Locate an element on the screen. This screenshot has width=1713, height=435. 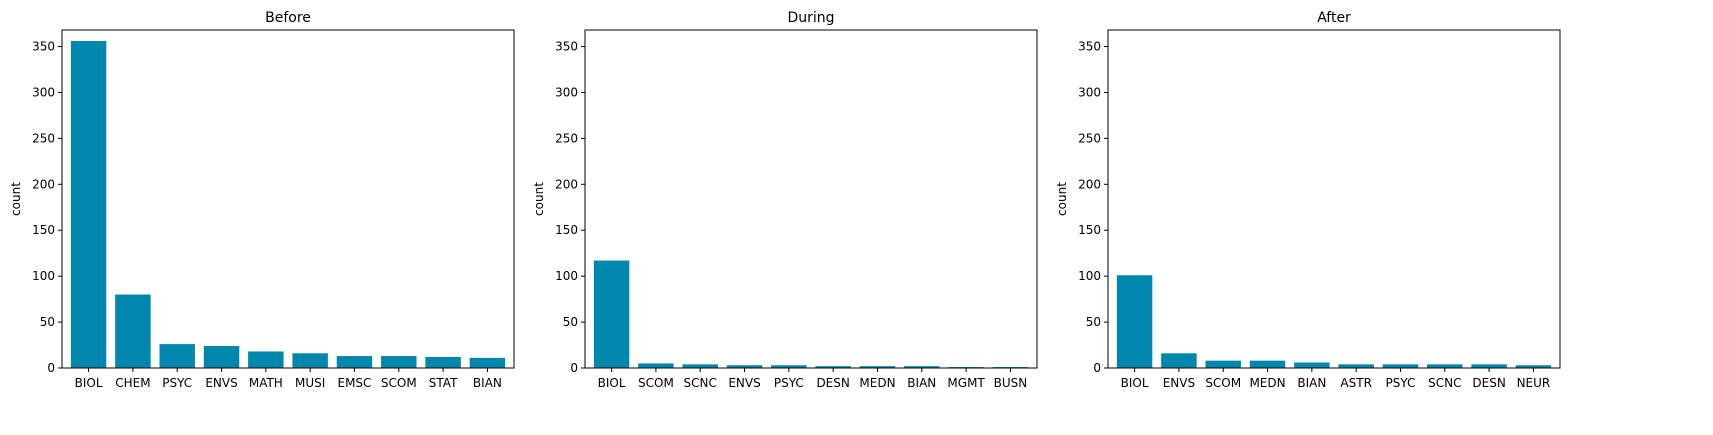
x-tick-label: MATH is located at coordinates (266, 383).